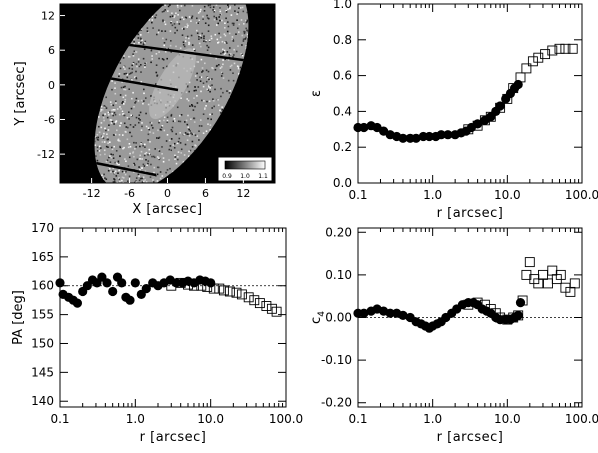 This screenshot has height=453, width=598. Describe the element at coordinates (507, 195) in the screenshot. I see `x-tick-label: 10.0` at that location.